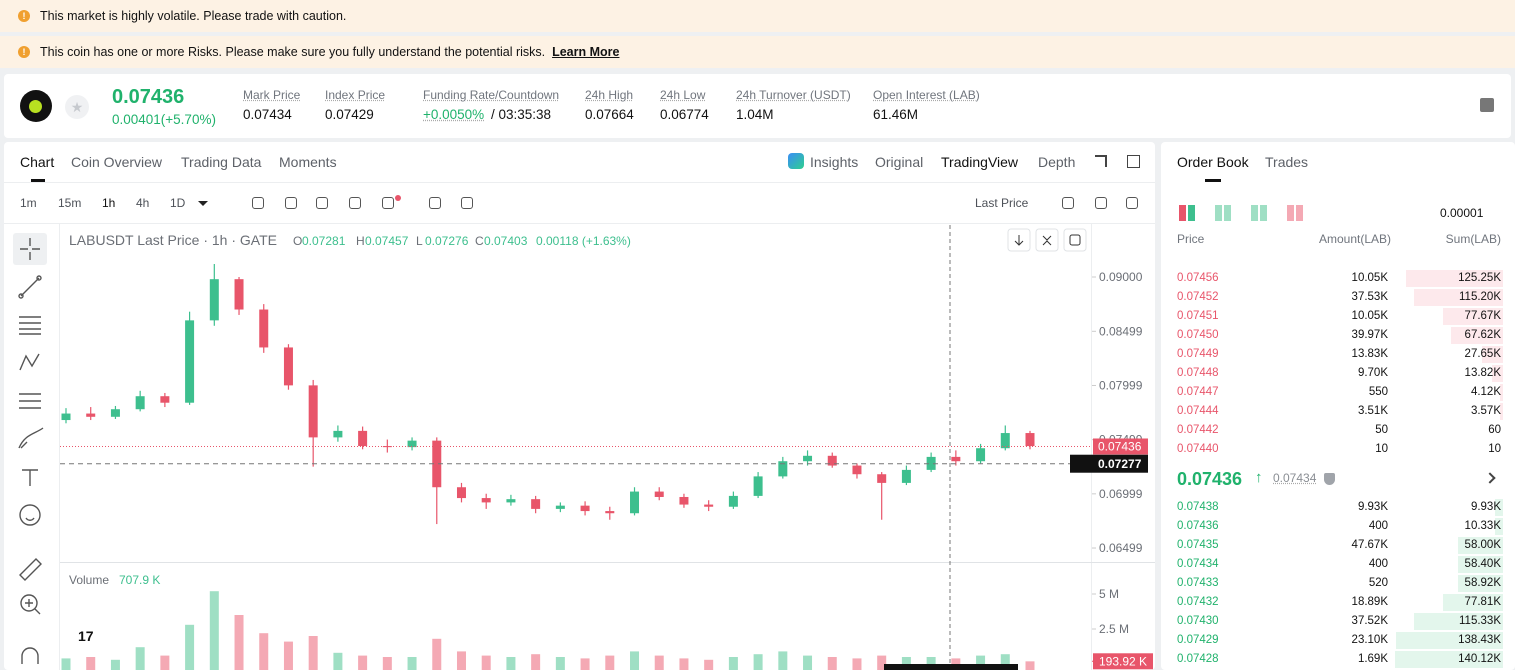 The height and width of the screenshot is (670, 1515). Describe the element at coordinates (1369, 621) in the screenshot. I see `ob-amount: 37.52K` at that location.